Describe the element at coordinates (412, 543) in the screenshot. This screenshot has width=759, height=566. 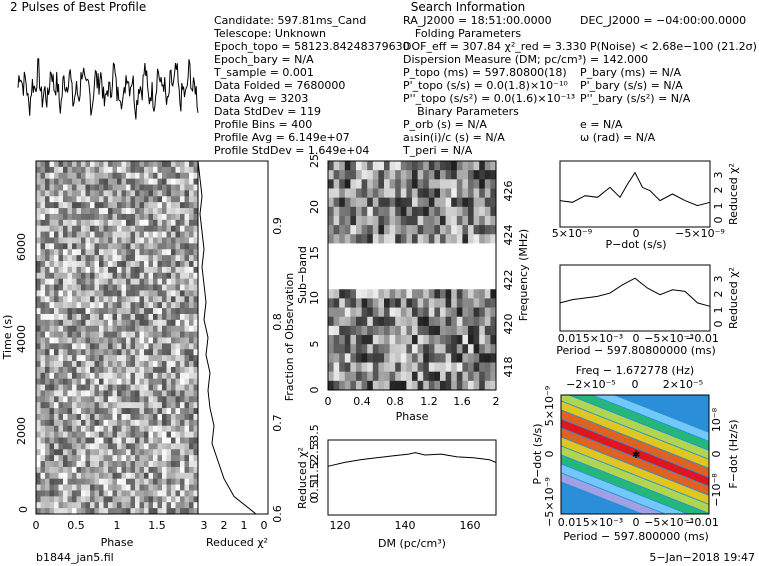
I see `dm-xlabel: DM (pc/cm³)` at that location.